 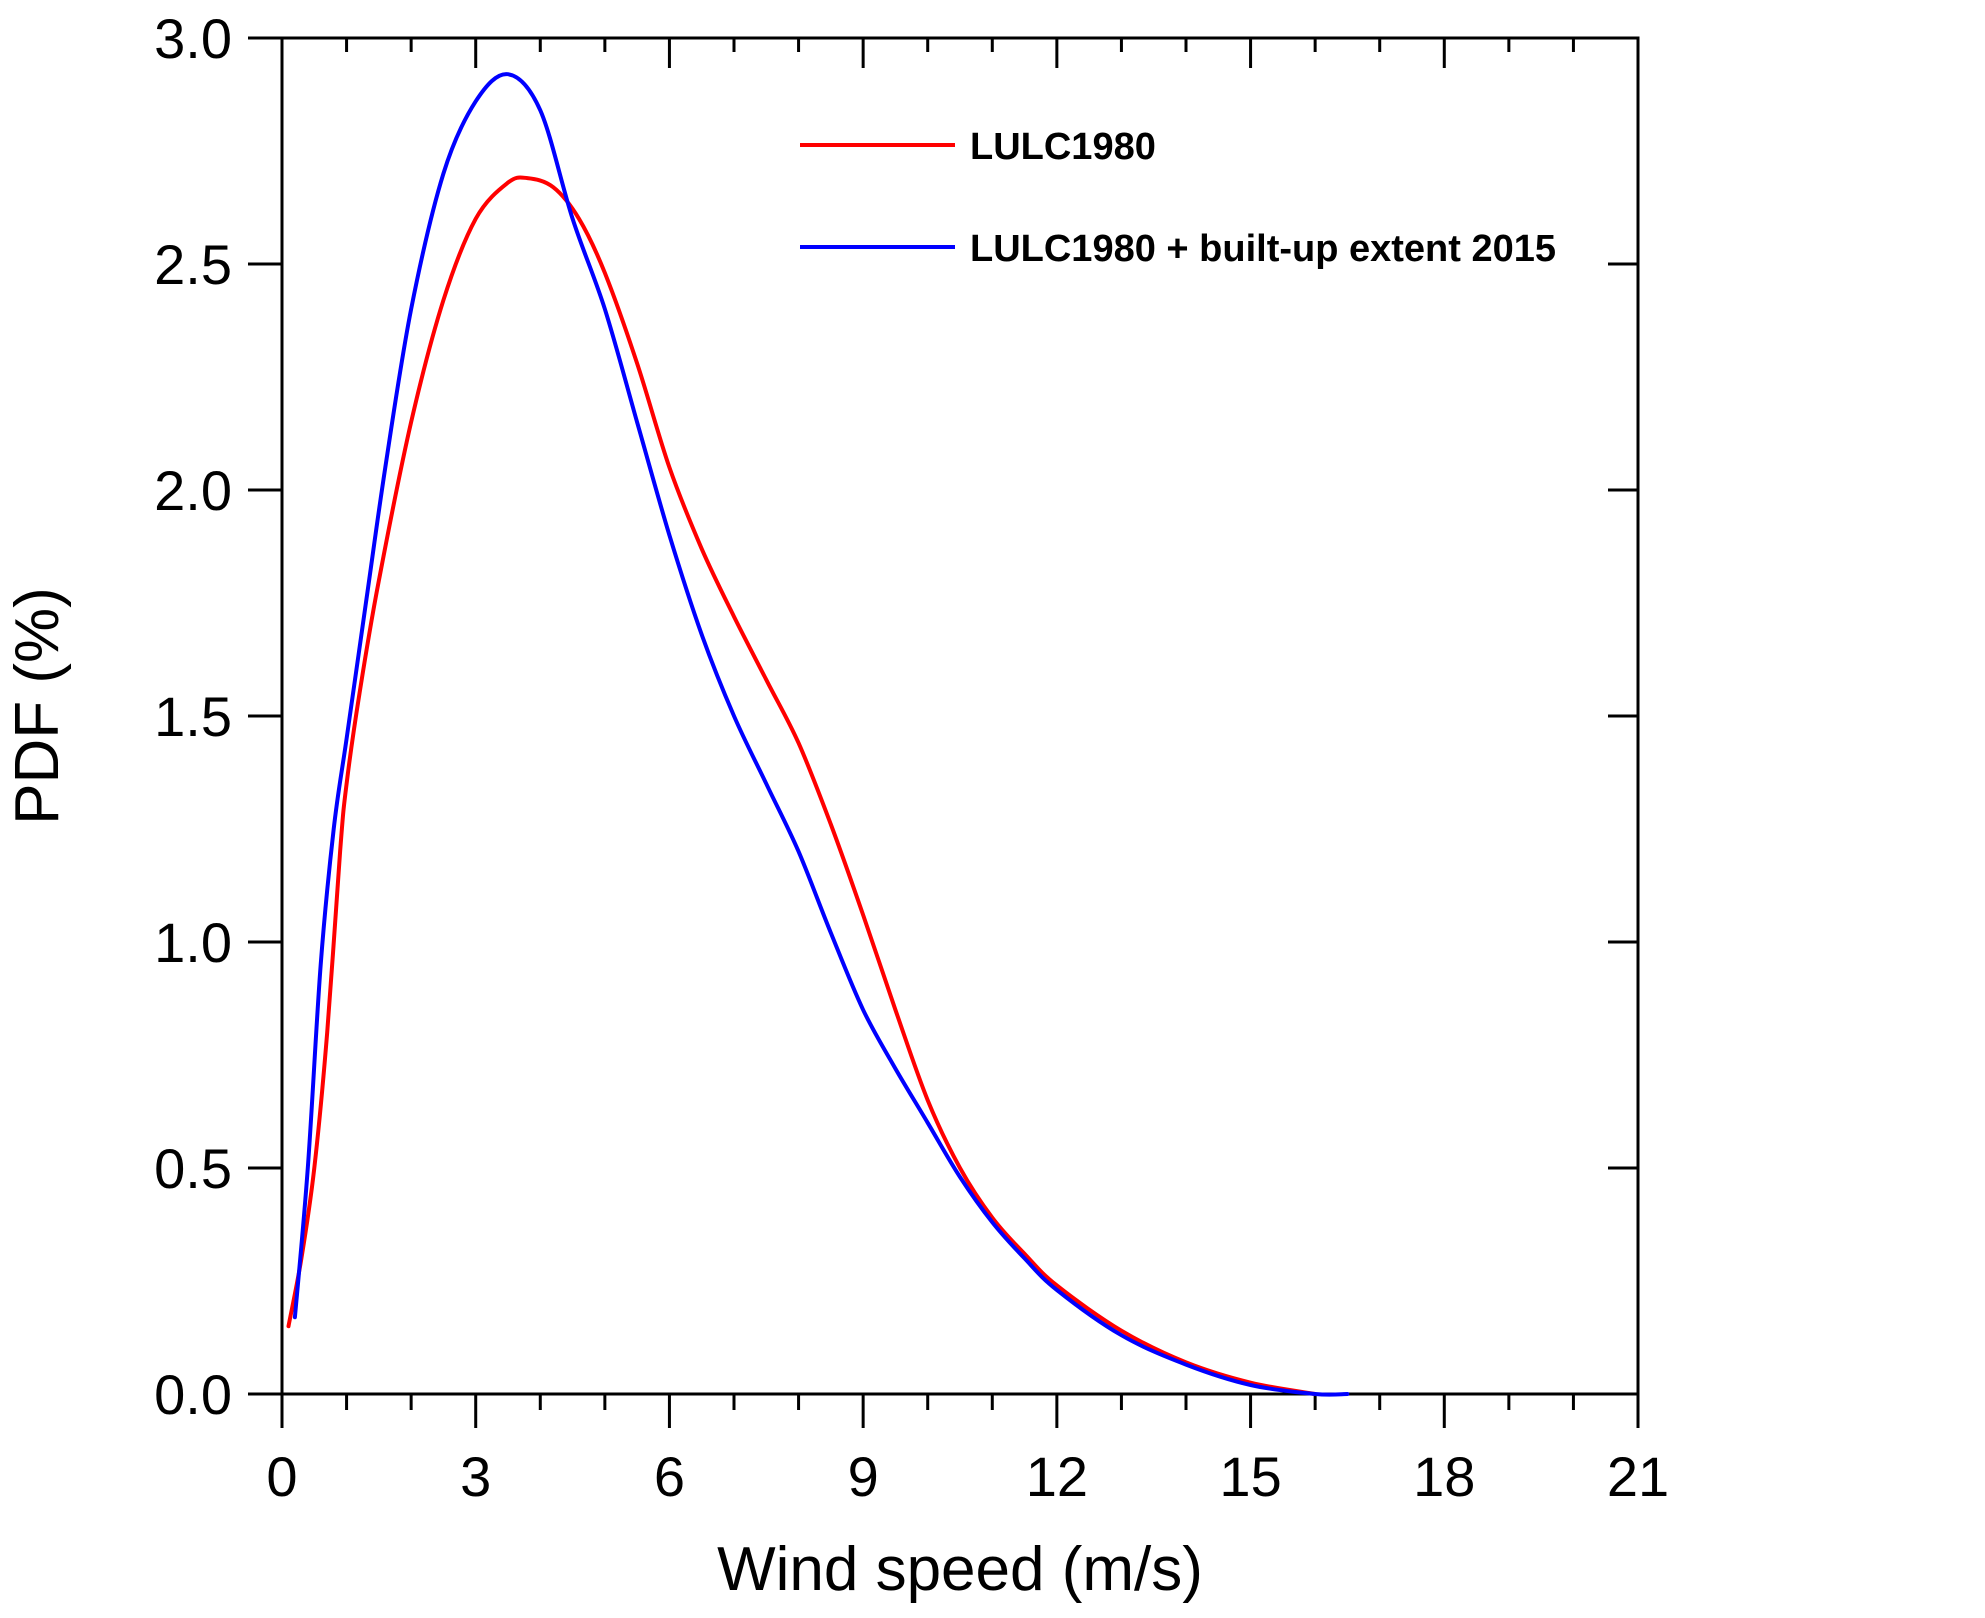 What do you see at coordinates (1063, 147) in the screenshot?
I see `legend-label-1: LULC1980` at bounding box center [1063, 147].